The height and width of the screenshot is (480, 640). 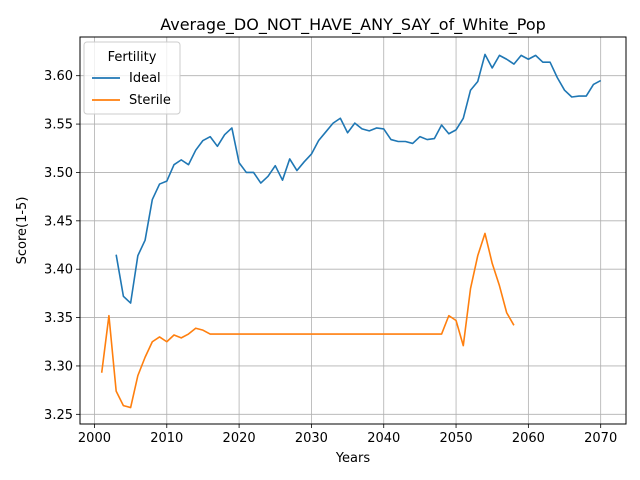 What do you see at coordinates (528, 438) in the screenshot?
I see `x-tick-label: 2060` at bounding box center [528, 438].